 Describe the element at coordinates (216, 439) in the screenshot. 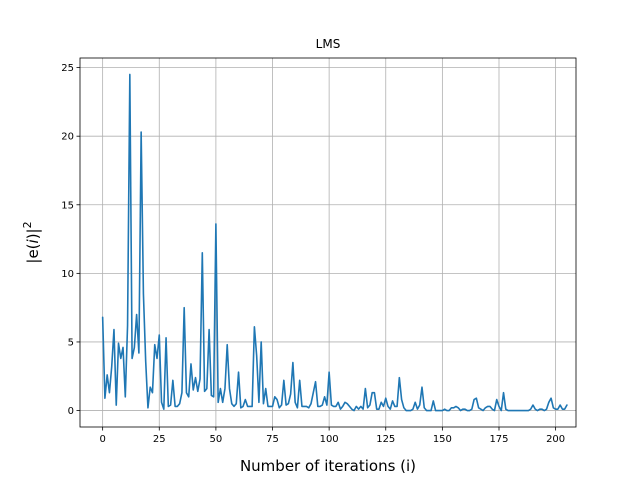

I see `x-tick-label: 50` at that location.